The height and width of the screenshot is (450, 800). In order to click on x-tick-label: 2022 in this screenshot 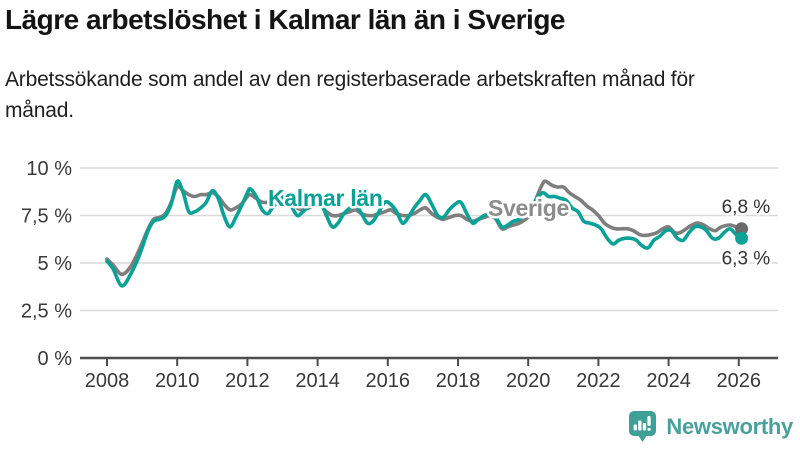, I will do `click(598, 381)`.